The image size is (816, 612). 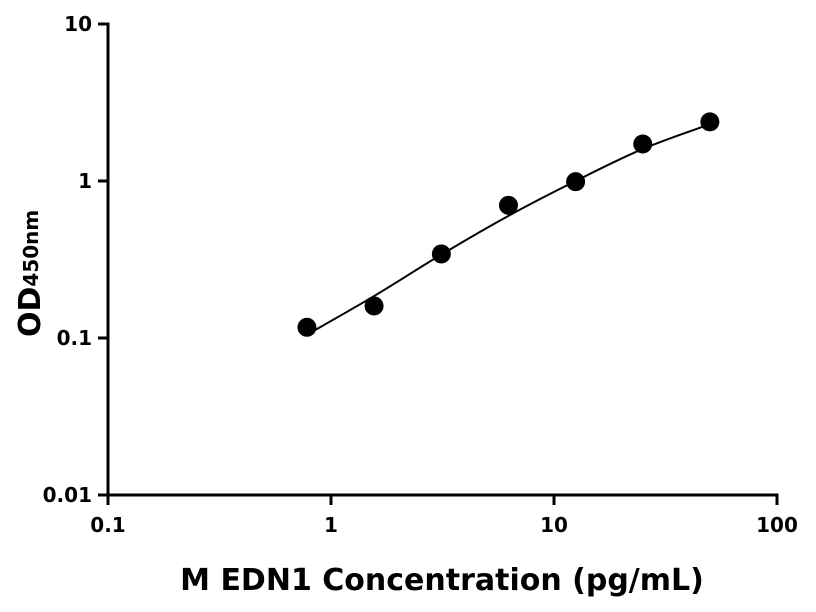 What do you see at coordinates (107, 525) in the screenshot?
I see `x-tick-label: 0.1` at bounding box center [107, 525].